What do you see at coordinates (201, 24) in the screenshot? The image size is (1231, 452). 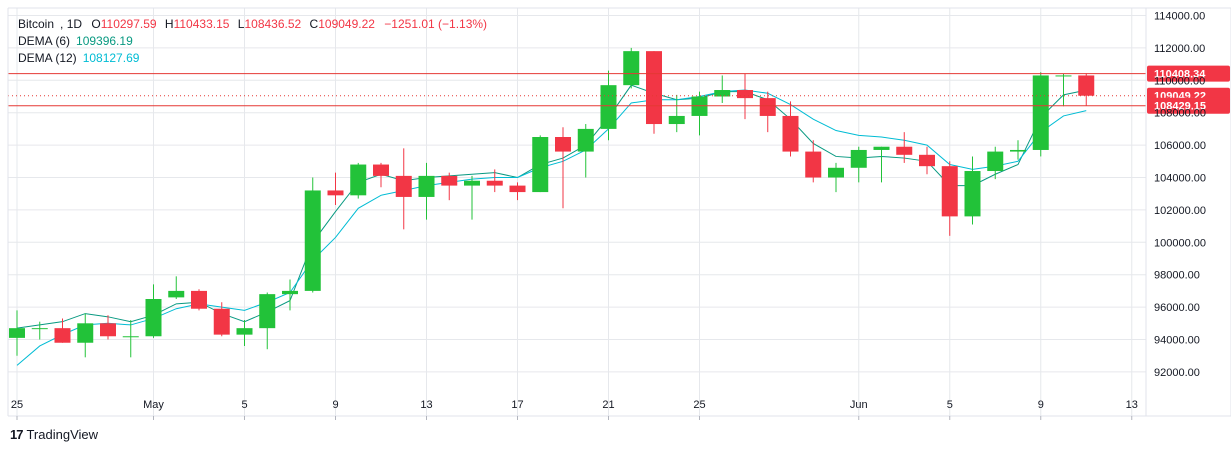 I see `high-value: 110433.15` at bounding box center [201, 24].